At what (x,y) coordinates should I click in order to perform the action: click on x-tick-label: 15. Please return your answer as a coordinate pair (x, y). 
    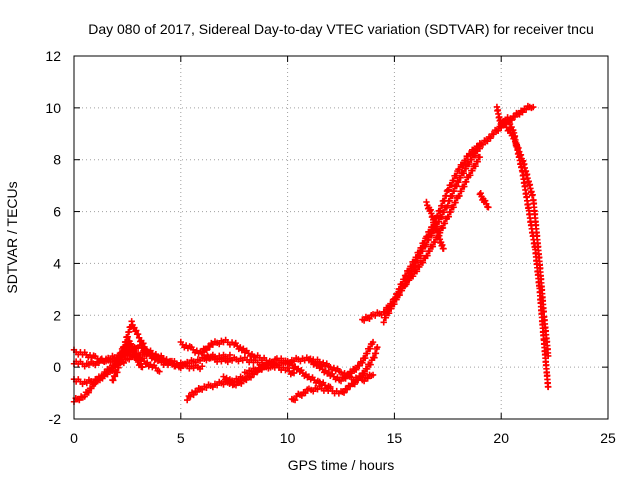
    Looking at the image, I should click on (395, 438).